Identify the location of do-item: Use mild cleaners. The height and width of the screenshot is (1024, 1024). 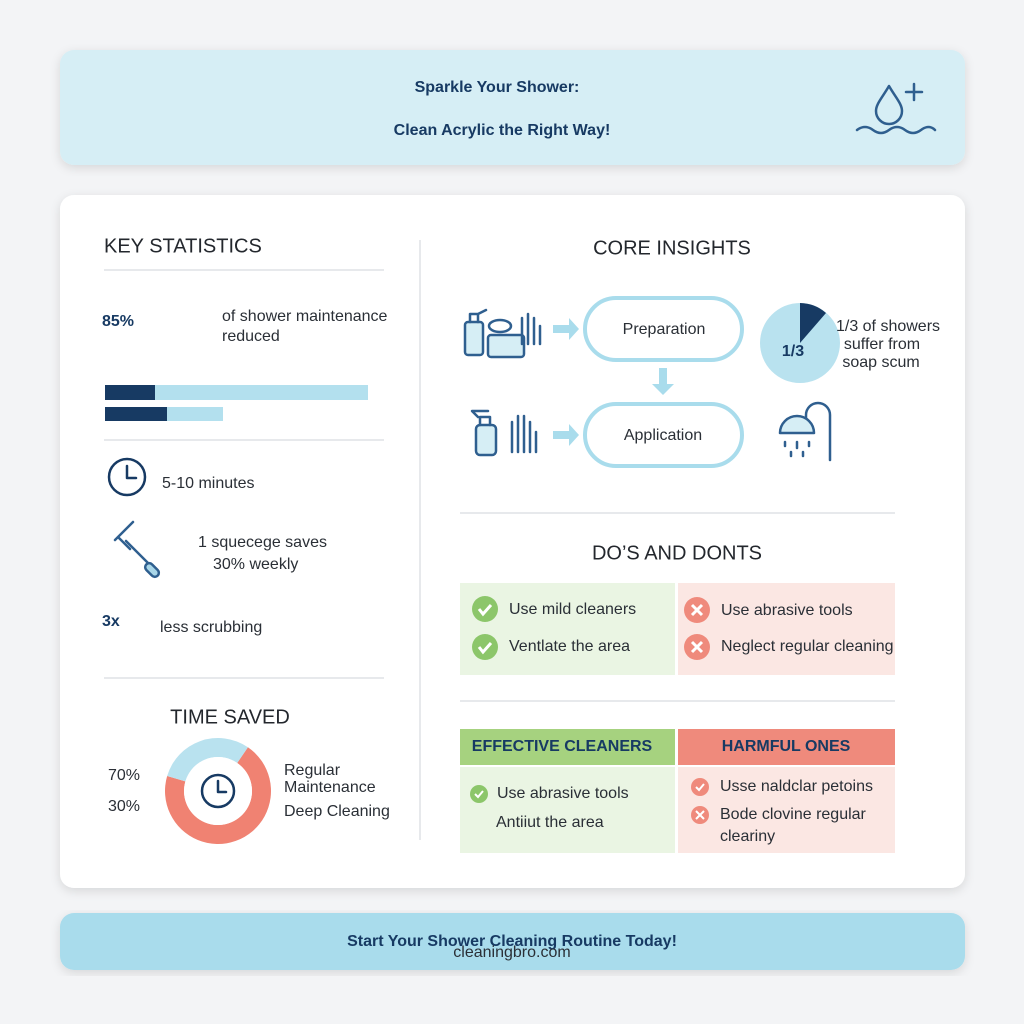
(572, 609).